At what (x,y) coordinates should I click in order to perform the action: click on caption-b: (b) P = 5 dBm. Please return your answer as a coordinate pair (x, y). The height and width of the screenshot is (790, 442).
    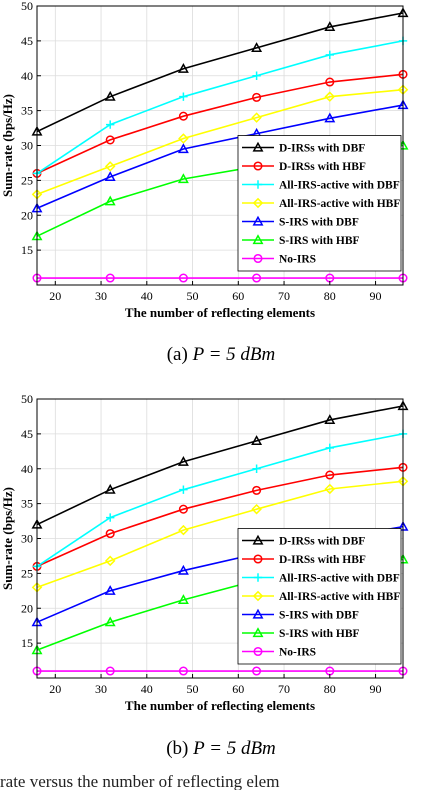
    Looking at the image, I should click on (221, 749).